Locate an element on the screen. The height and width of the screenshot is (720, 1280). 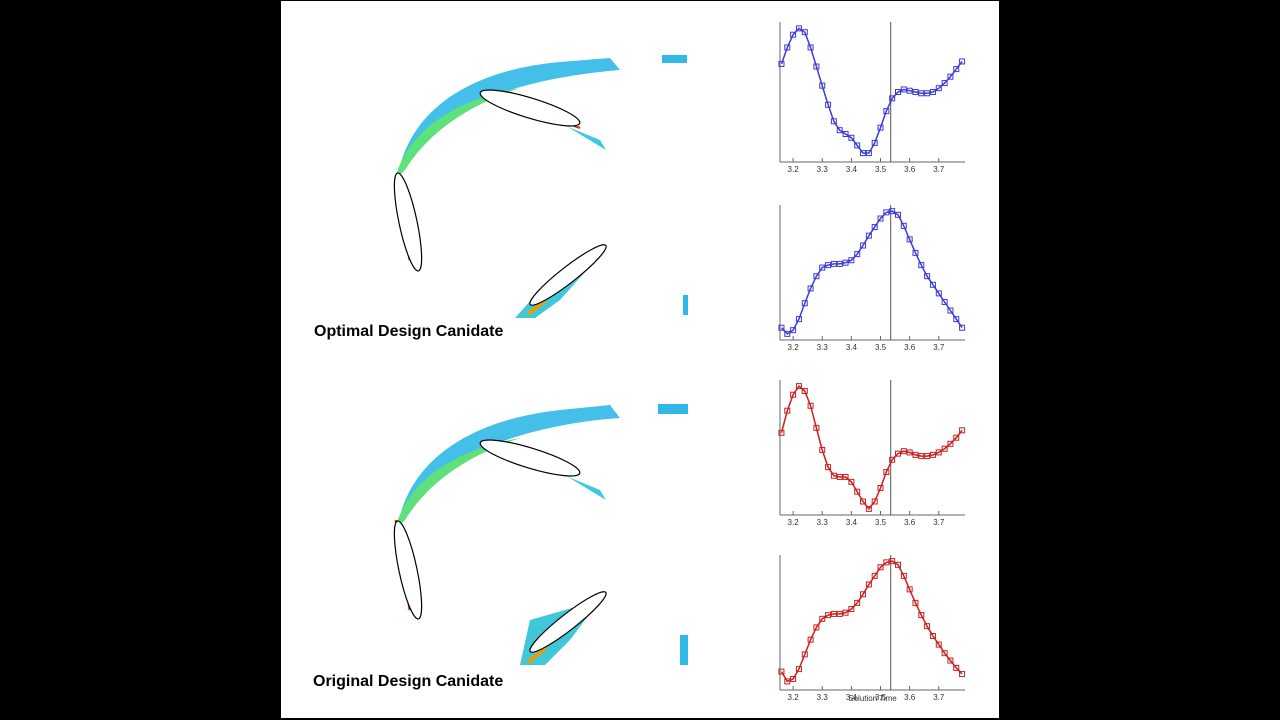
caption: Original Design Canidate is located at coordinates (408, 681).